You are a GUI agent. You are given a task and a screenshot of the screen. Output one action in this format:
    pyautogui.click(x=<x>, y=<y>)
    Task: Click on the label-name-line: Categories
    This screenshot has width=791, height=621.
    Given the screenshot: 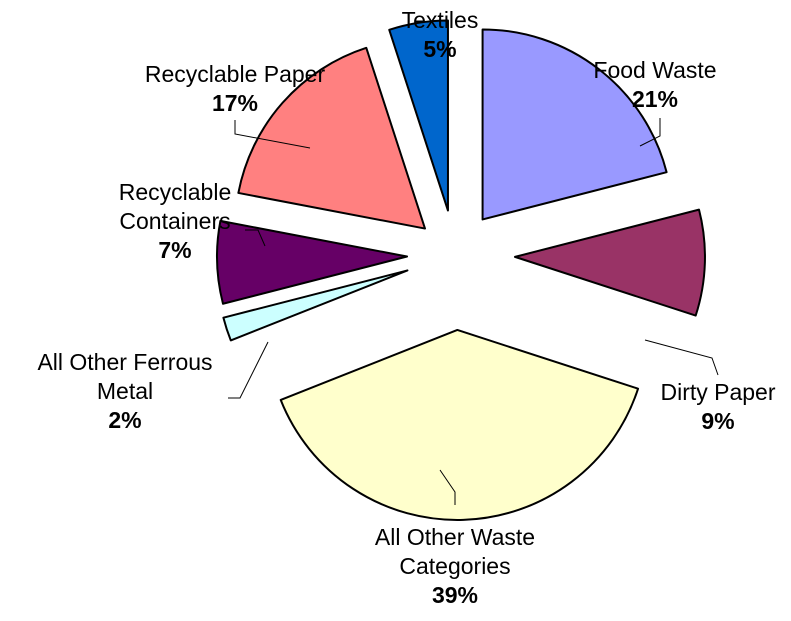 What is the action you would take?
    pyautogui.click(x=454, y=566)
    